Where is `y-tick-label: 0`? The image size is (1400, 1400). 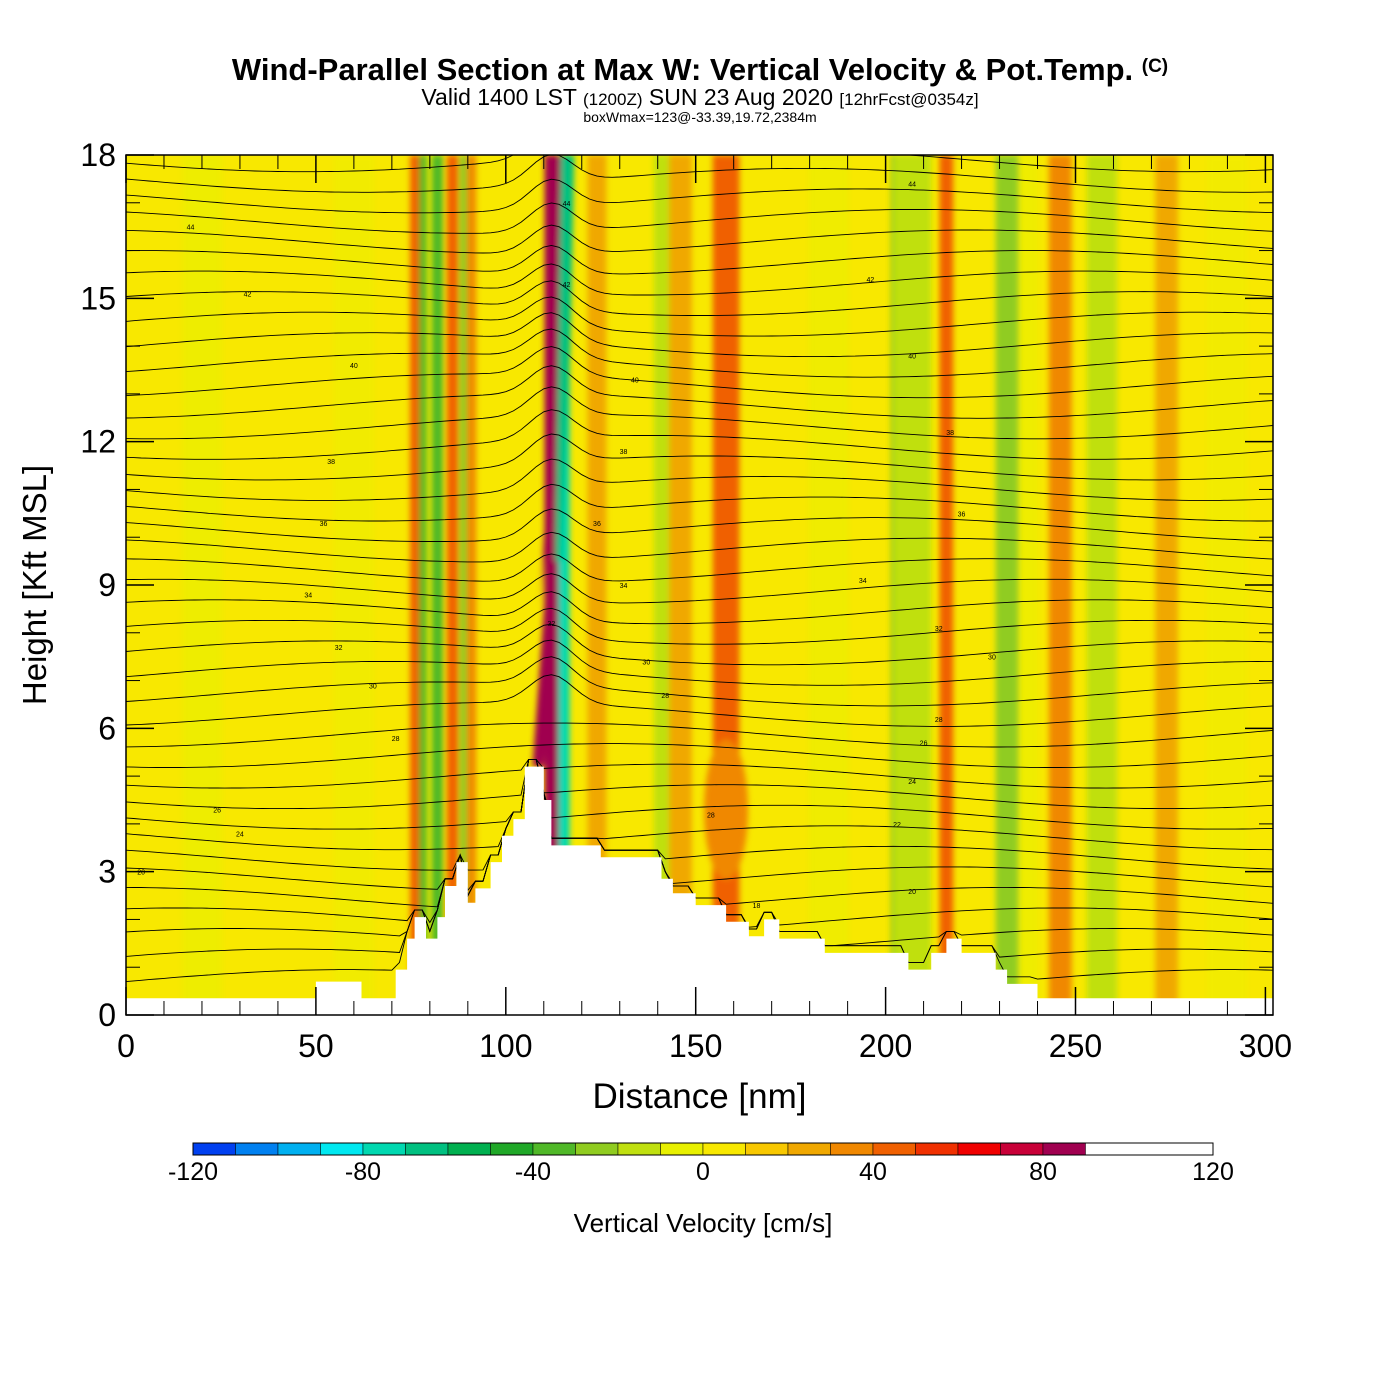
y-tick-label: 0 is located at coordinates (107, 1015).